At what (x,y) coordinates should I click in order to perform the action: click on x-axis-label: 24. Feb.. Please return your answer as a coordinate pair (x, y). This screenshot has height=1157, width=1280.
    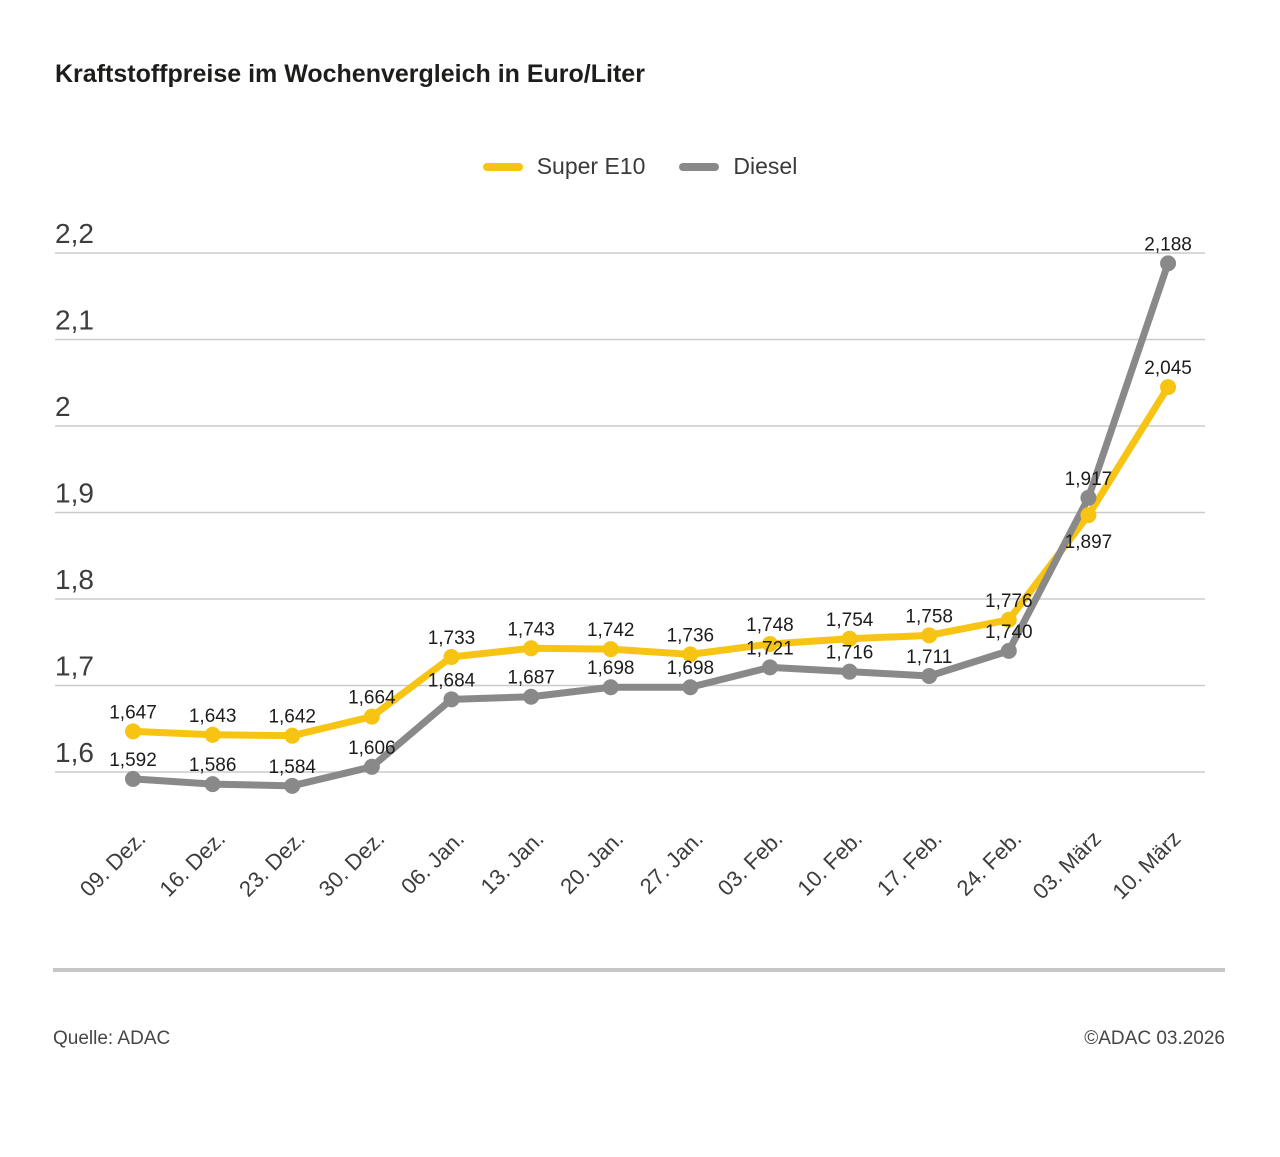
    Looking at the image, I should click on (989, 863).